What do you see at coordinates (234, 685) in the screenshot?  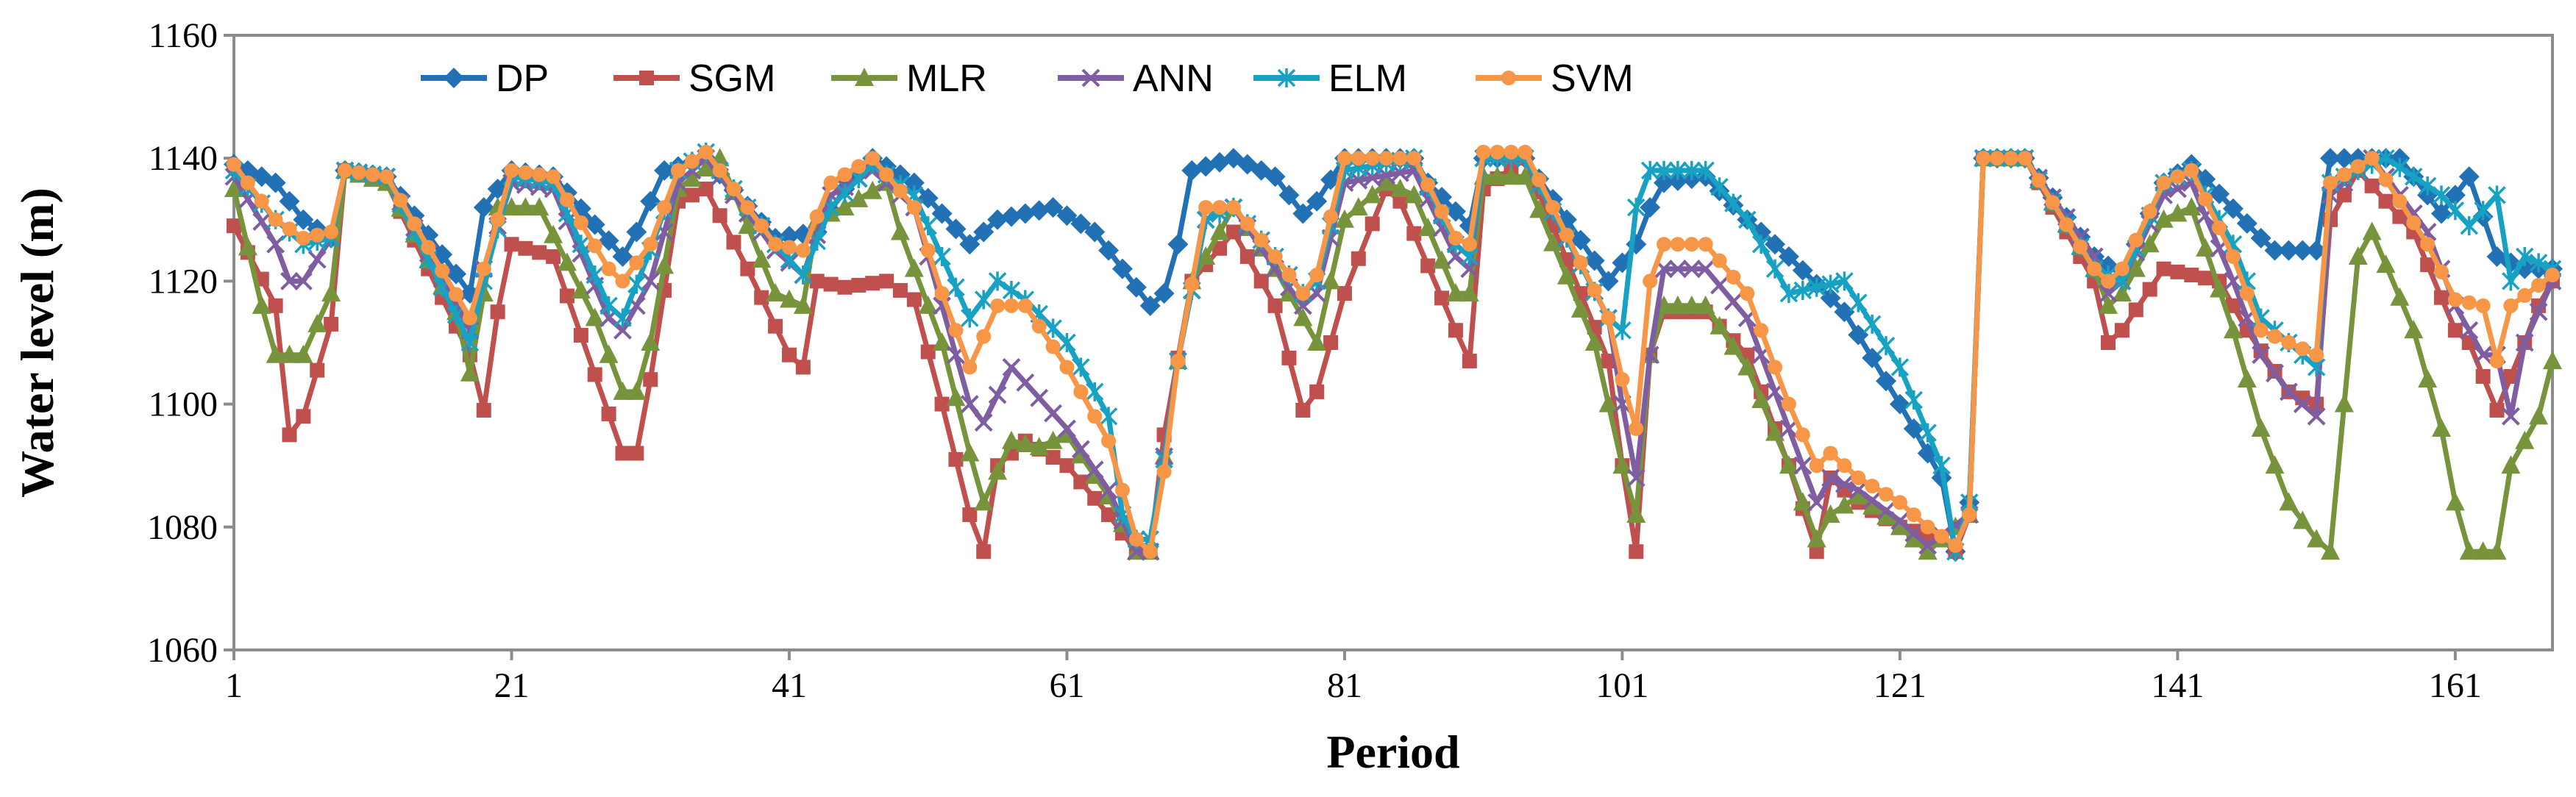 I see `x-tick-label: 1` at bounding box center [234, 685].